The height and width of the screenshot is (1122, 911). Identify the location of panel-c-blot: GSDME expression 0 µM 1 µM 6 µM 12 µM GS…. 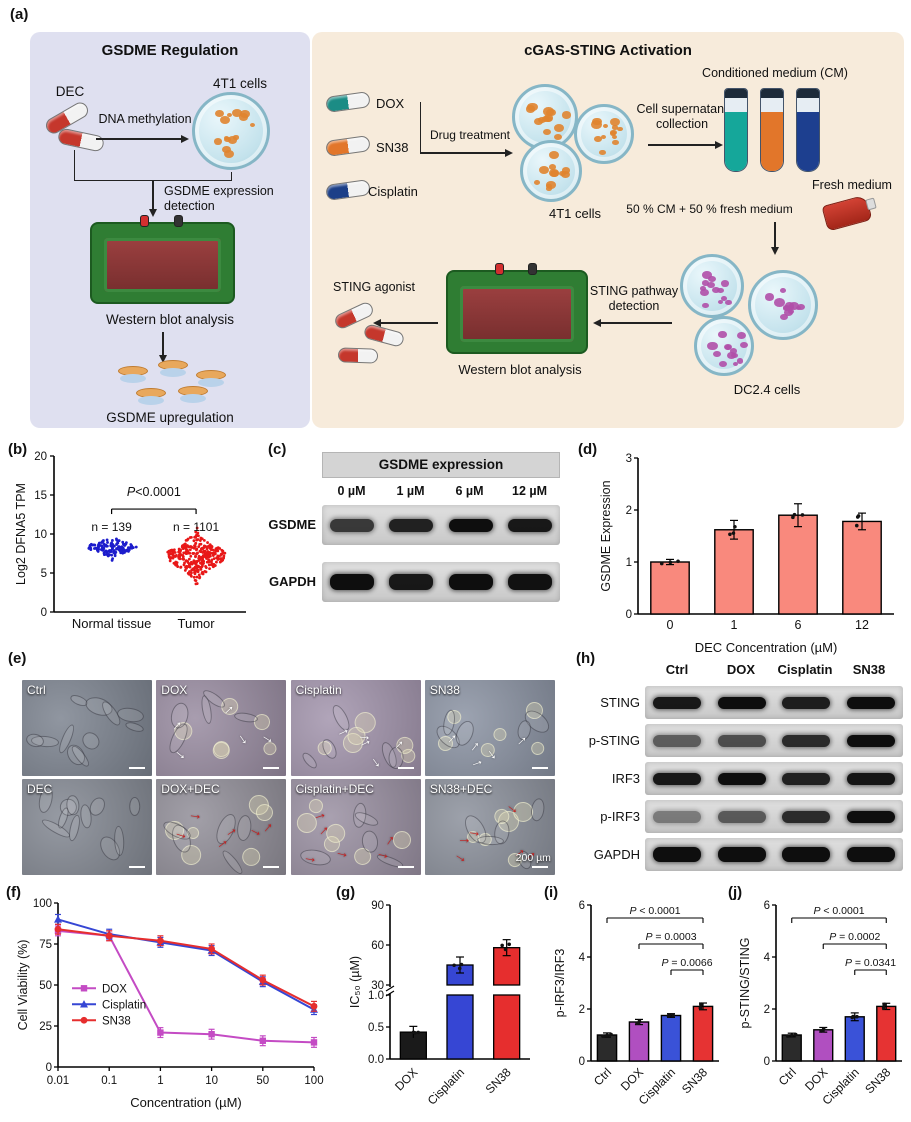
(410, 526).